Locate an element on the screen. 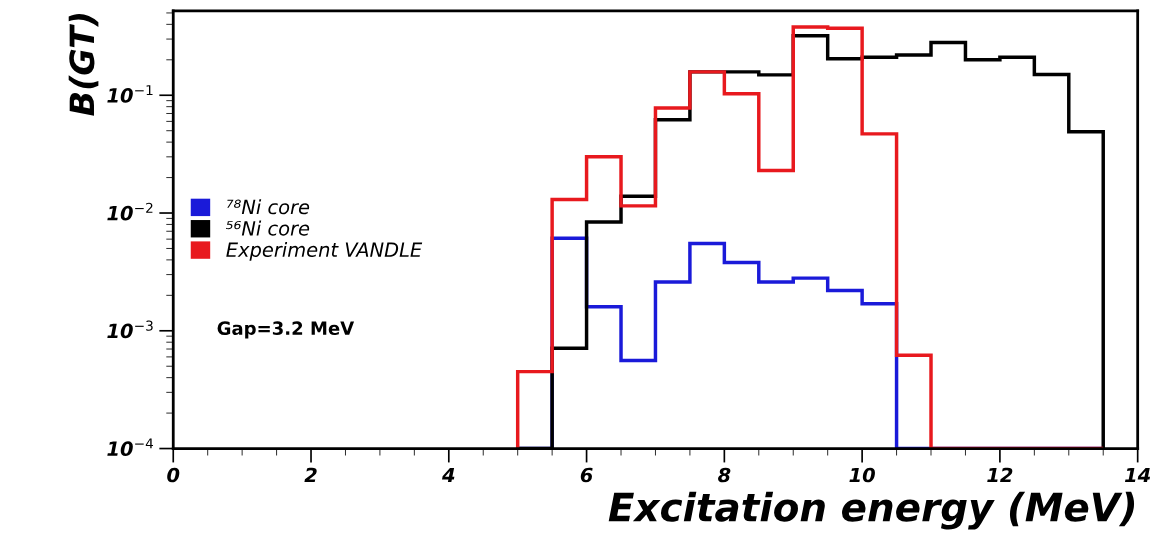 The image size is (1155, 547). x-tick-label: 10 is located at coordinates (862, 475).